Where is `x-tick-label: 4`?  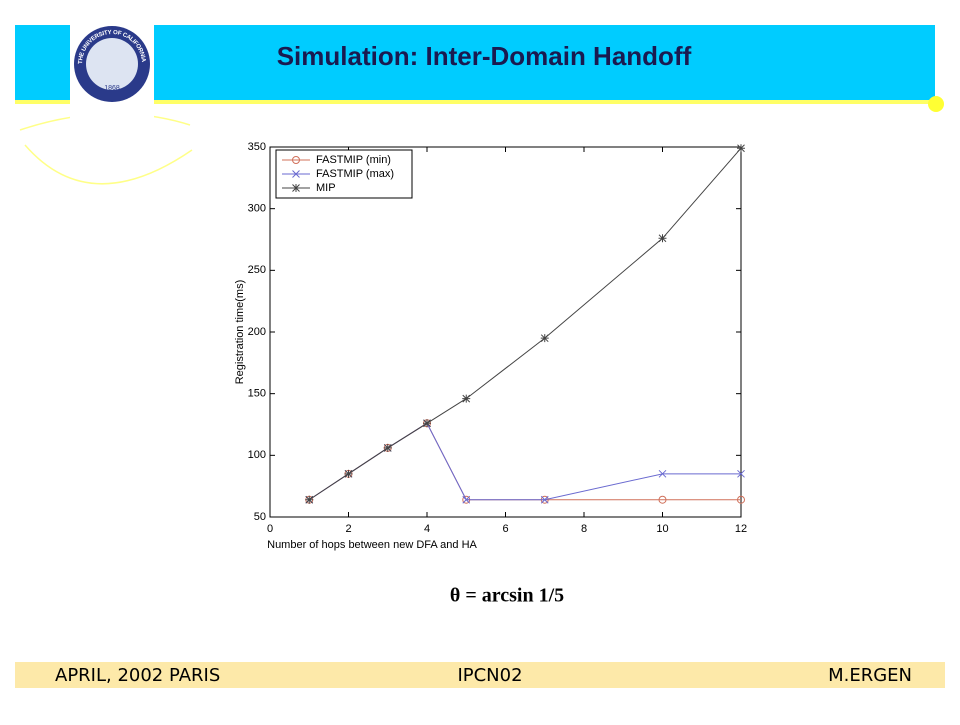 x-tick-label: 4 is located at coordinates (427, 529).